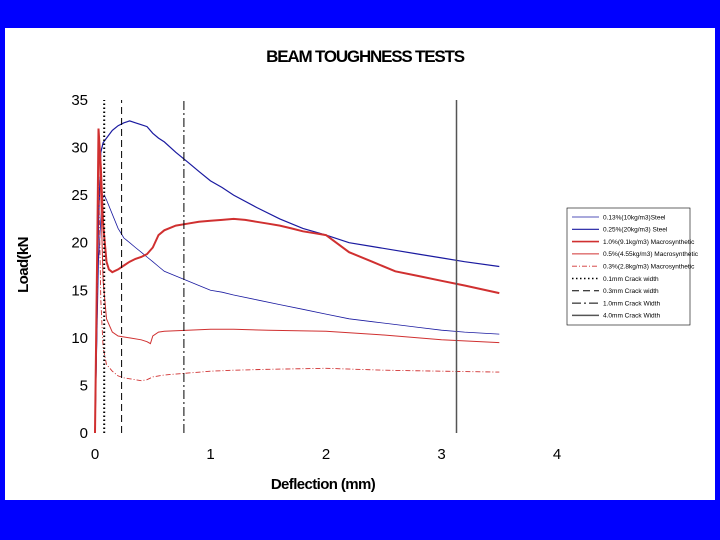 This screenshot has width=720, height=540. I want to click on y-tick-label: 0, so click(84, 433).